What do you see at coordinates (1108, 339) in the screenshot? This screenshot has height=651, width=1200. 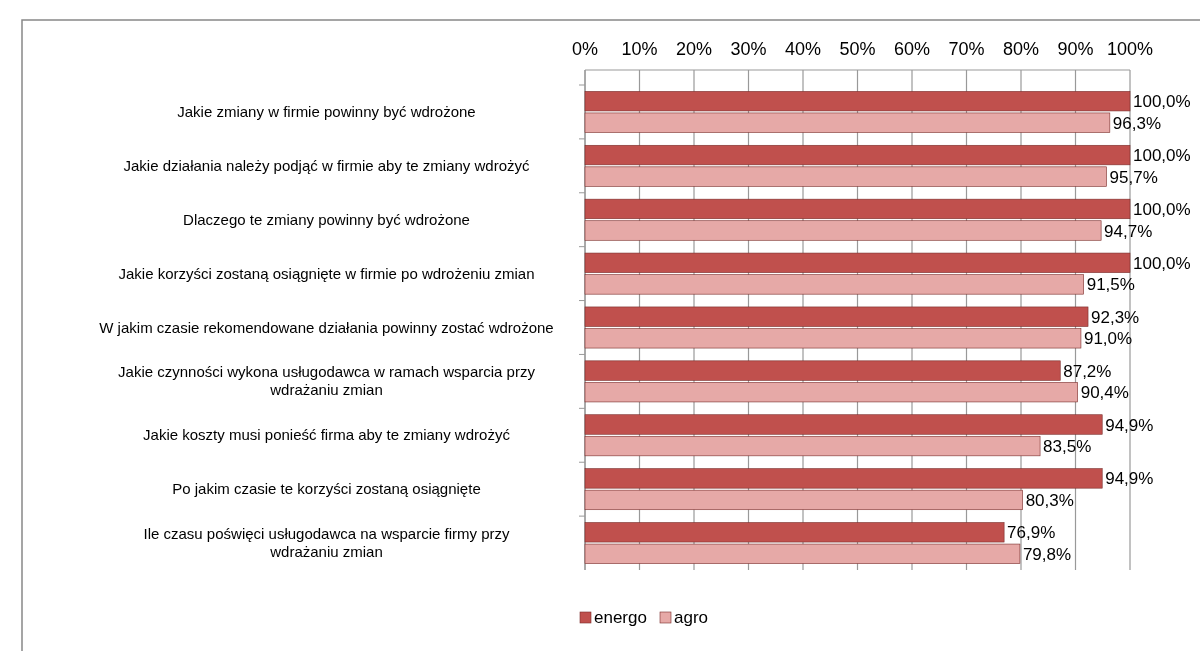 I see `data-label: 91,0%` at bounding box center [1108, 339].